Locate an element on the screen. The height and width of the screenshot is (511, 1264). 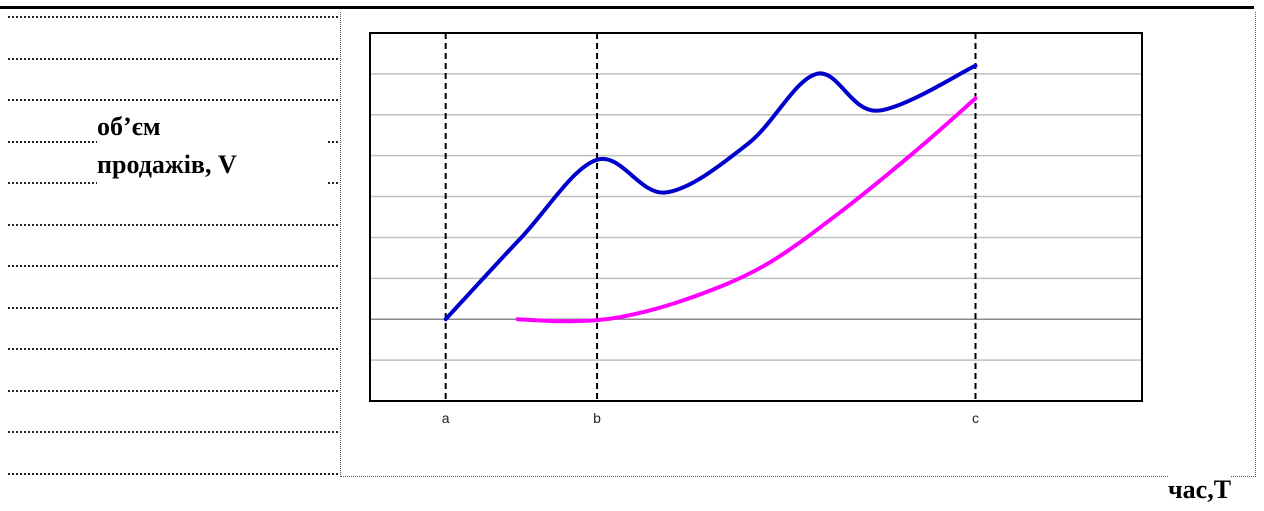
top-rule is located at coordinates (627, 7).